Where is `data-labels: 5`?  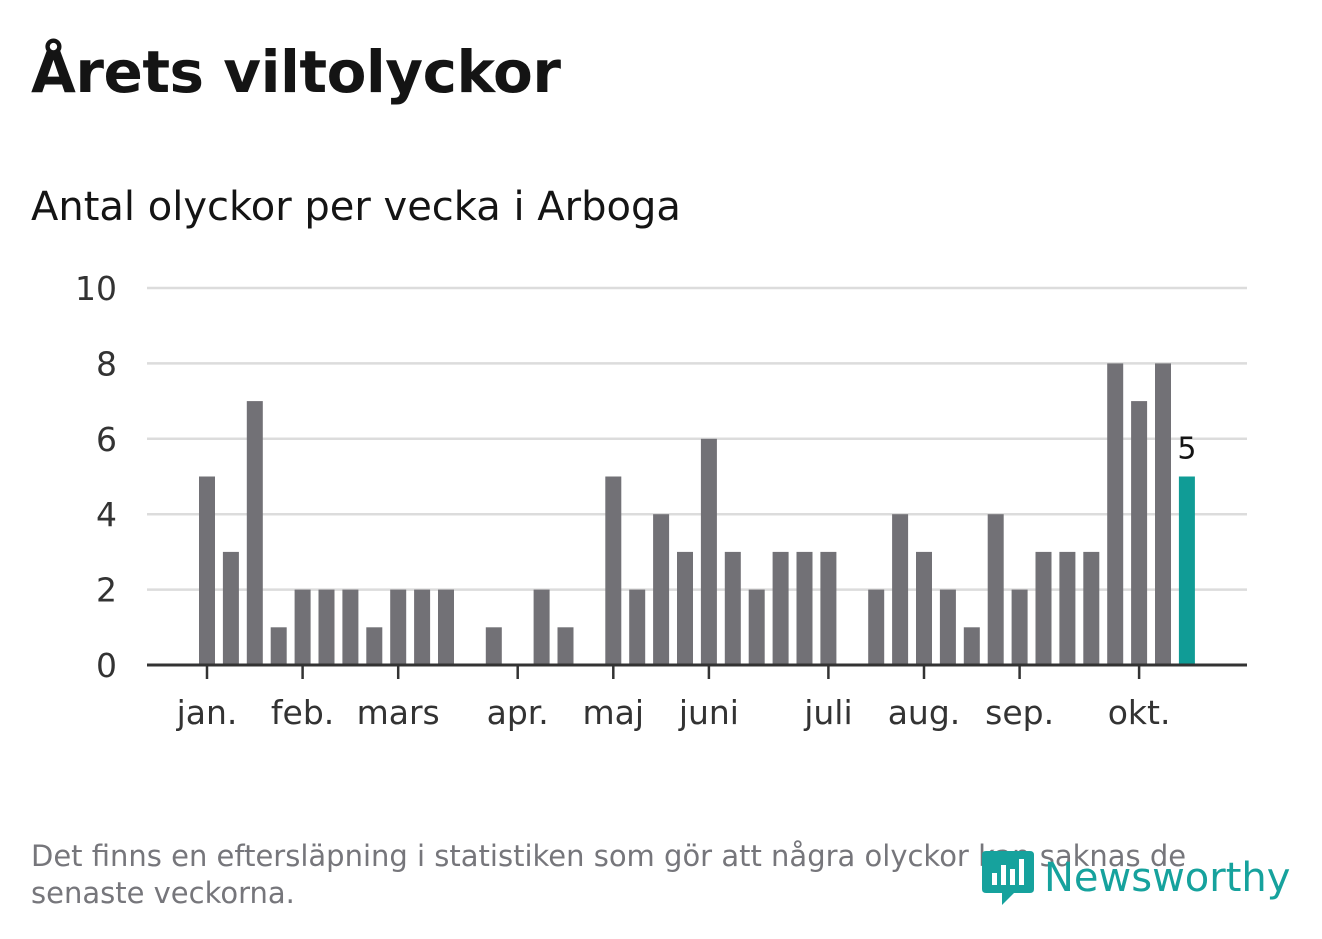
data-labels: 5 is located at coordinates (1186, 449).